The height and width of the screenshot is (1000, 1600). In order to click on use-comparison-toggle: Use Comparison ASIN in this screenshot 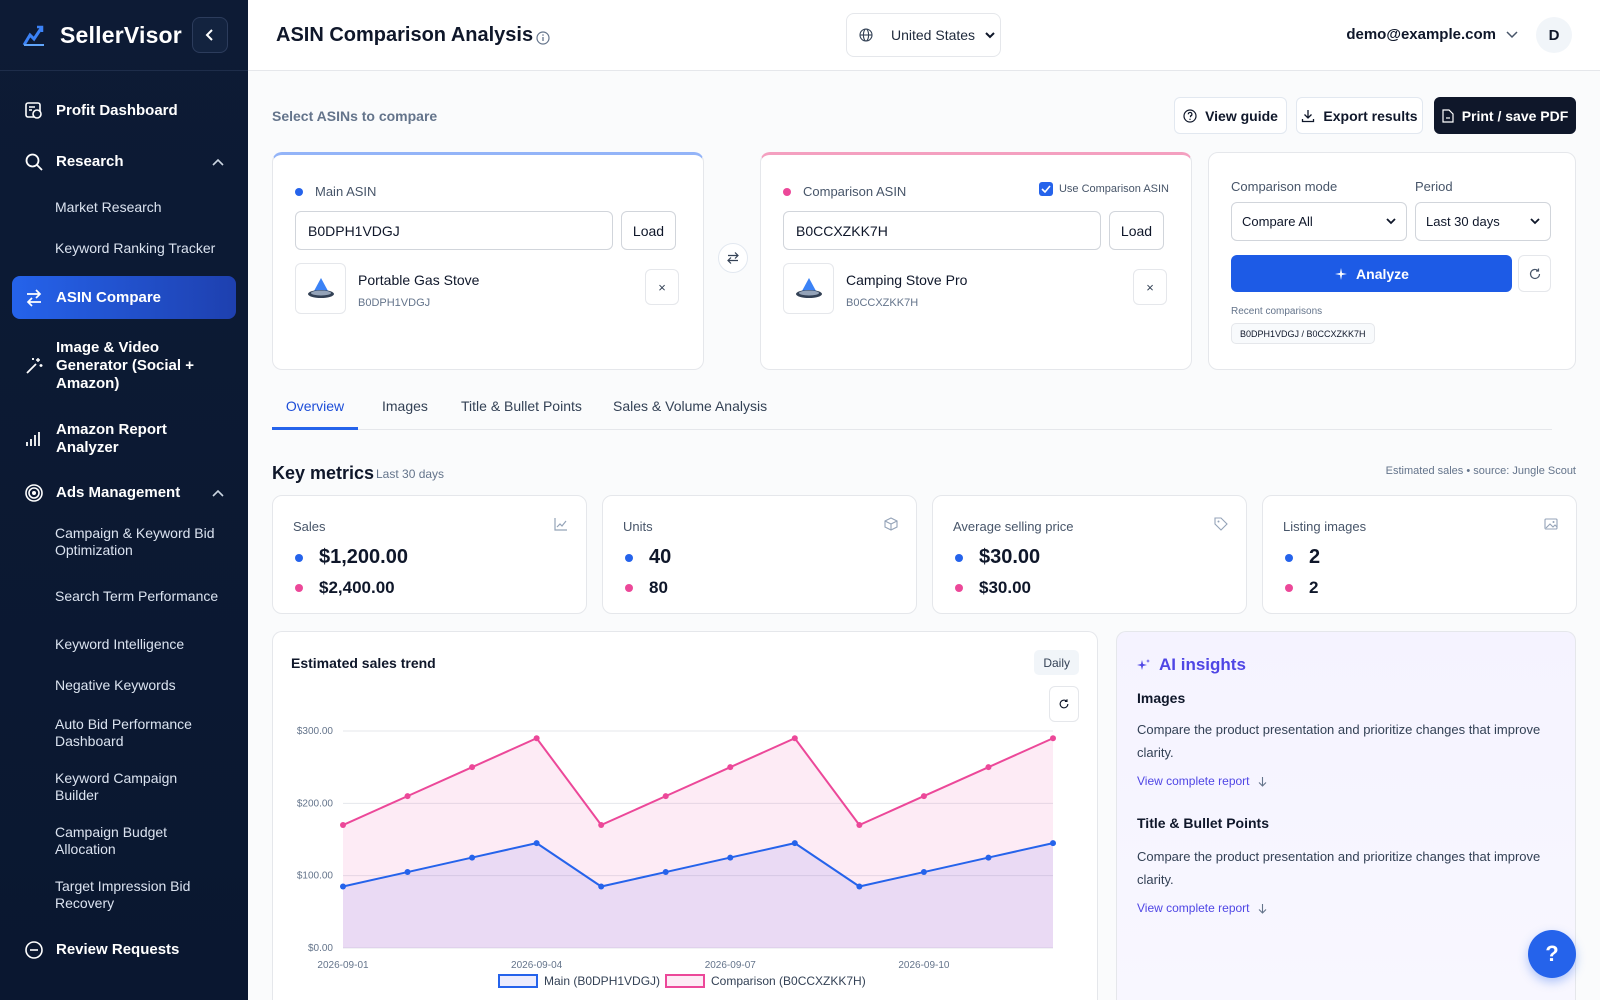, I will do `click(1103, 189)`.